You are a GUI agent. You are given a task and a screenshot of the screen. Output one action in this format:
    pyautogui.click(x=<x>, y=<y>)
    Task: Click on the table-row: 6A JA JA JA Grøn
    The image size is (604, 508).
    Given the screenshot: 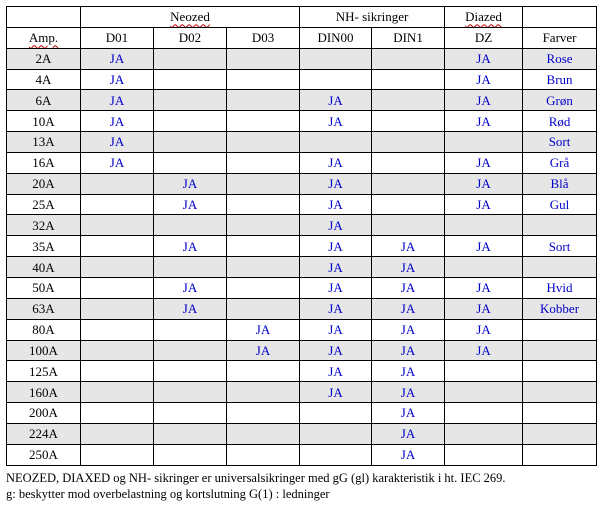 What is the action you would take?
    pyautogui.click(x=302, y=100)
    